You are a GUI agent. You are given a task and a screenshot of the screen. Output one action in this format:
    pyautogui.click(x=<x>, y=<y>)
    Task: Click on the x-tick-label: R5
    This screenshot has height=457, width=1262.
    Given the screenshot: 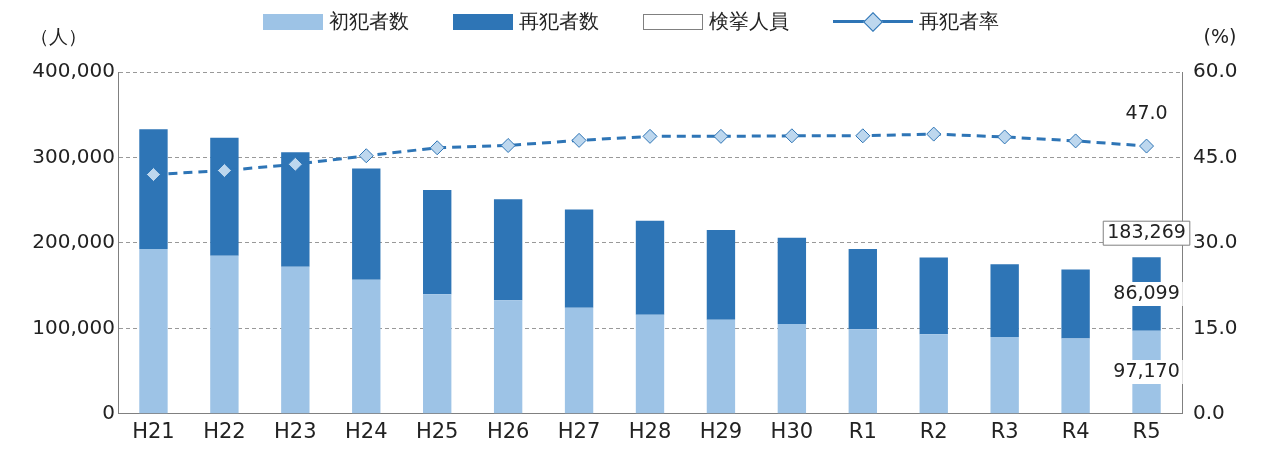 What is the action you would take?
    pyautogui.click(x=1146, y=430)
    